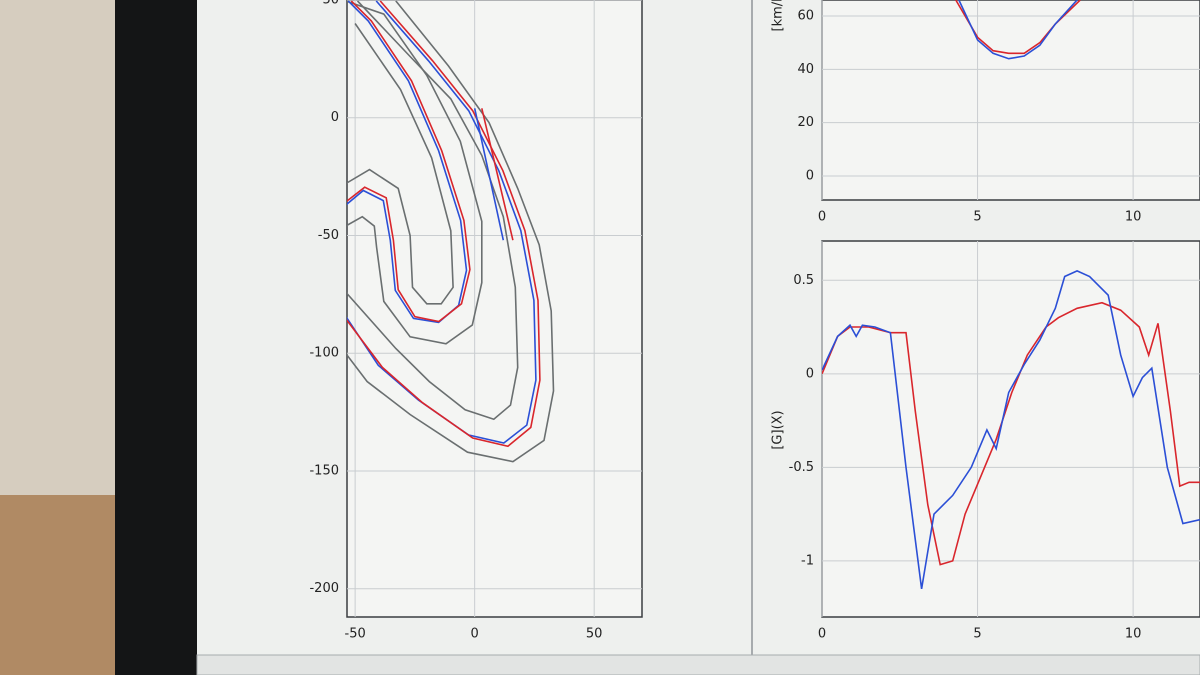 This screenshot has width=1200, height=675. Describe the element at coordinates (324, 353) in the screenshot. I see `y-tick-label: -100` at that location.